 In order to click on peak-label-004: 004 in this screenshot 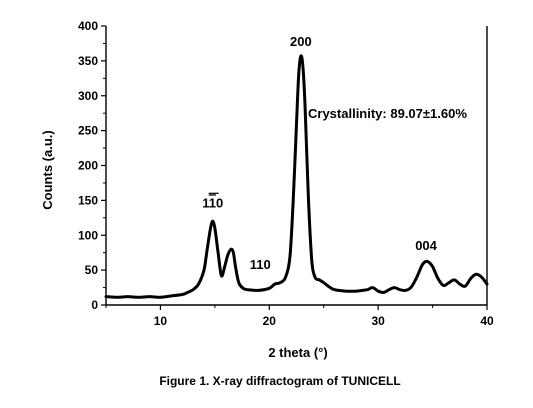, I will do `click(426, 245)`.